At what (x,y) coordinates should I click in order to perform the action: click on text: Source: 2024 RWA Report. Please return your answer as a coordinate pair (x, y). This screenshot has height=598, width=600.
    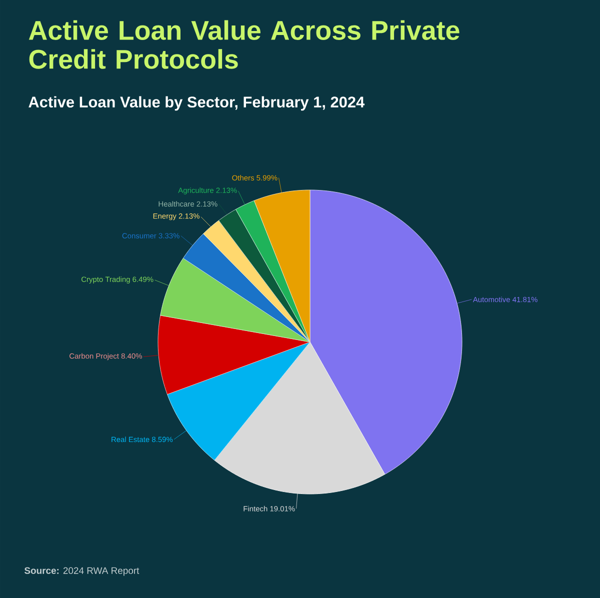
    Looking at the image, I should click on (82, 571).